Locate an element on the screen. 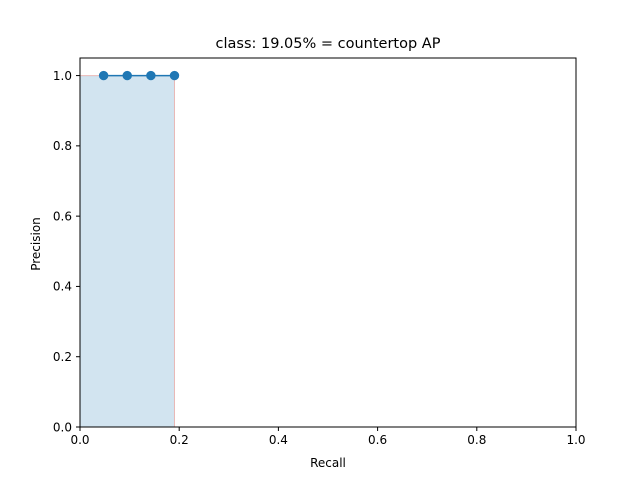  y-tick-label: 1.0 is located at coordinates (62, 76).